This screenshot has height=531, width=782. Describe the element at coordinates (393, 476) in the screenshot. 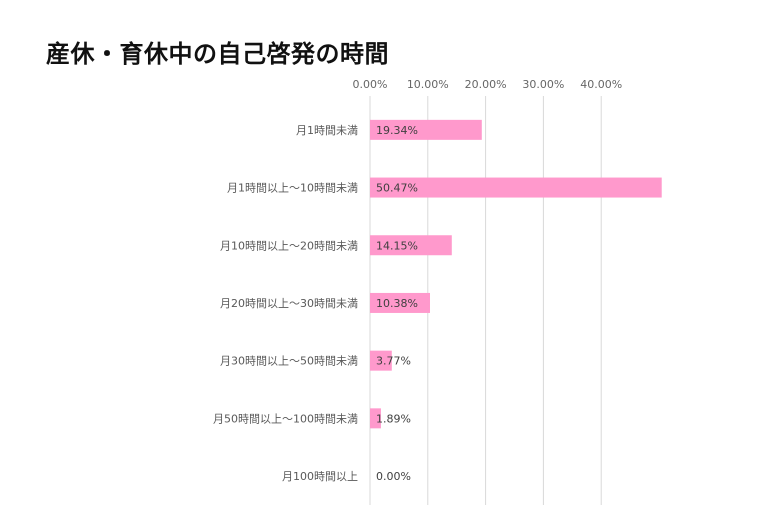

I see `data-label: 0.00%` at that location.